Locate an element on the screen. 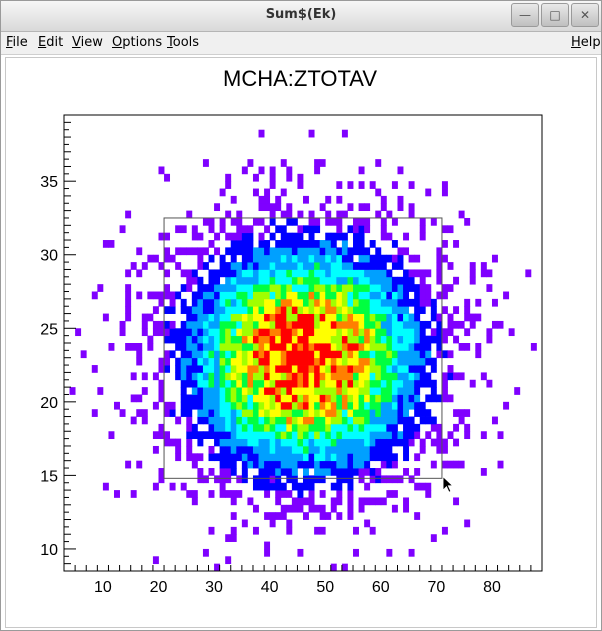 Image resolution: width=602 pixels, height=631 pixels. menu-tools: Tools is located at coordinates (183, 42).